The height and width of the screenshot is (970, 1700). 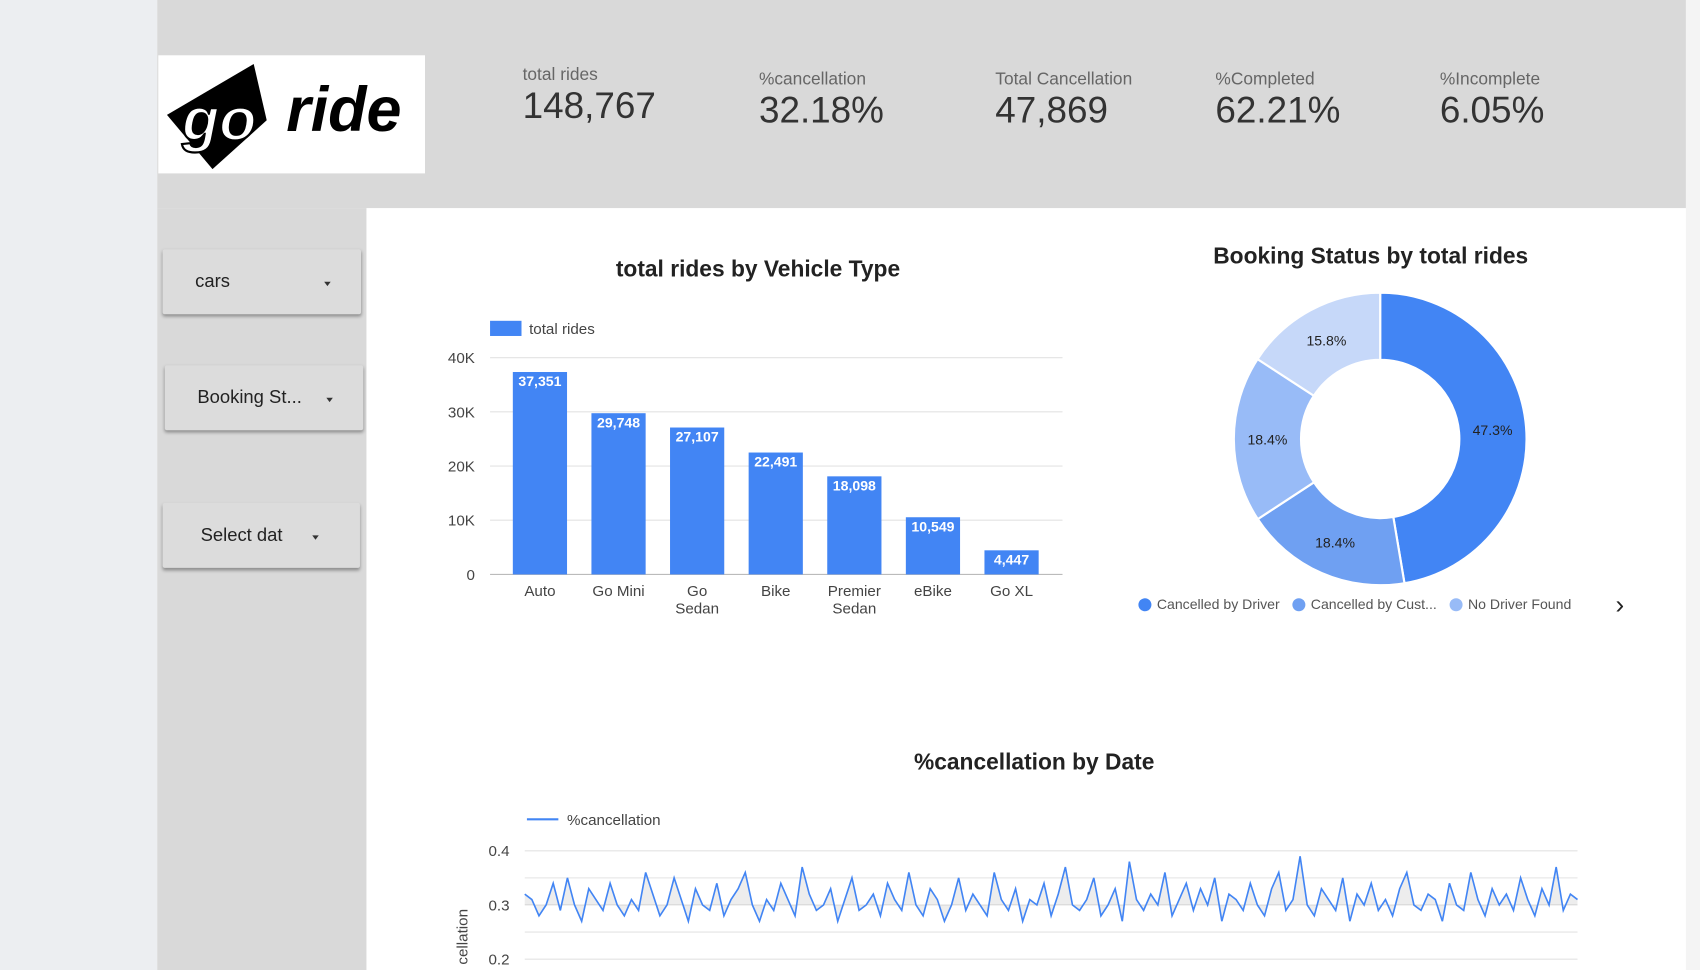 I want to click on svg-text: go, so click(x=218, y=119).